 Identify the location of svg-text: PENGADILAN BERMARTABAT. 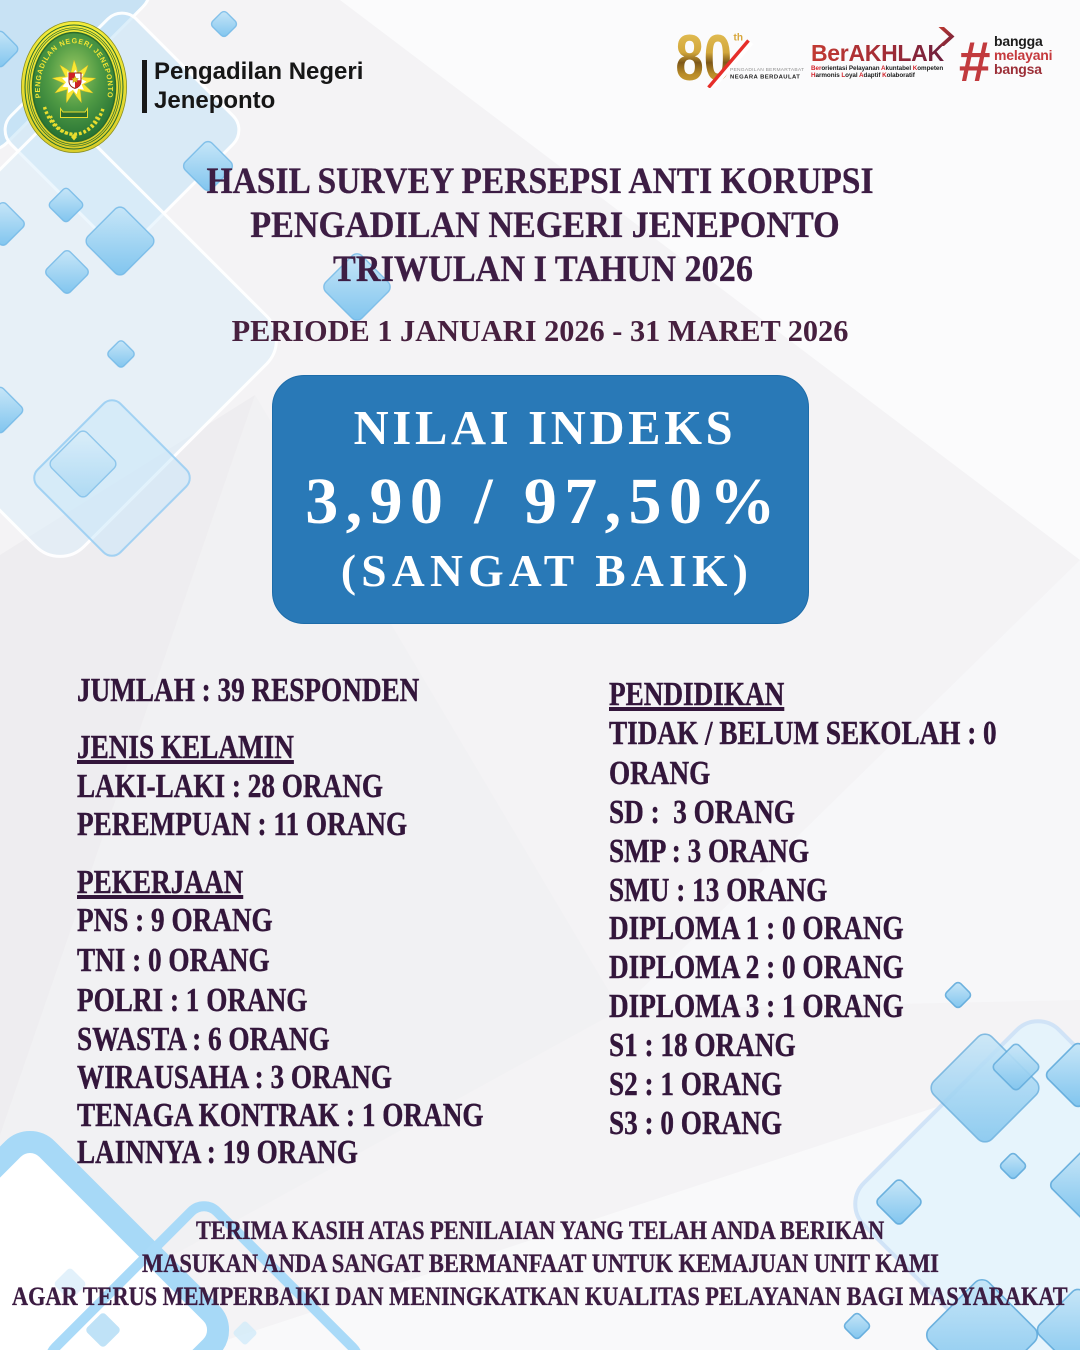
(767, 70).